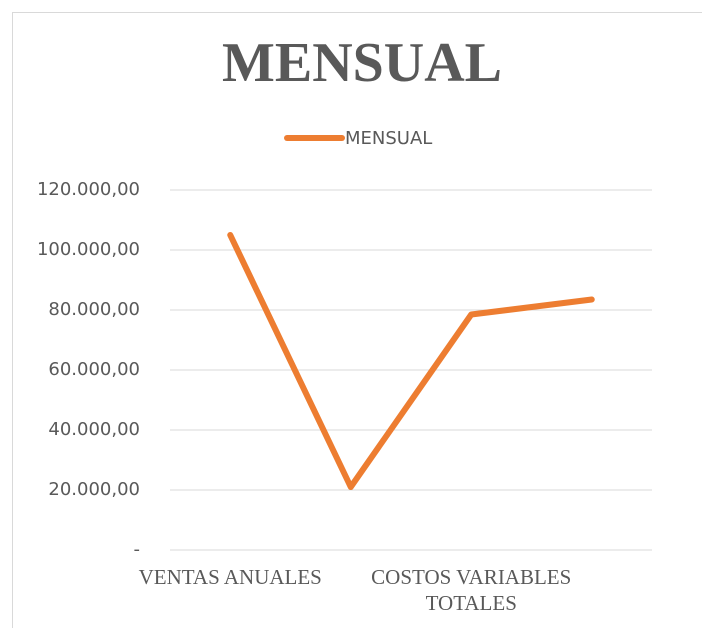  Describe the element at coordinates (88, 249) in the screenshot. I see `y-tick-label: 100.000,00` at that location.